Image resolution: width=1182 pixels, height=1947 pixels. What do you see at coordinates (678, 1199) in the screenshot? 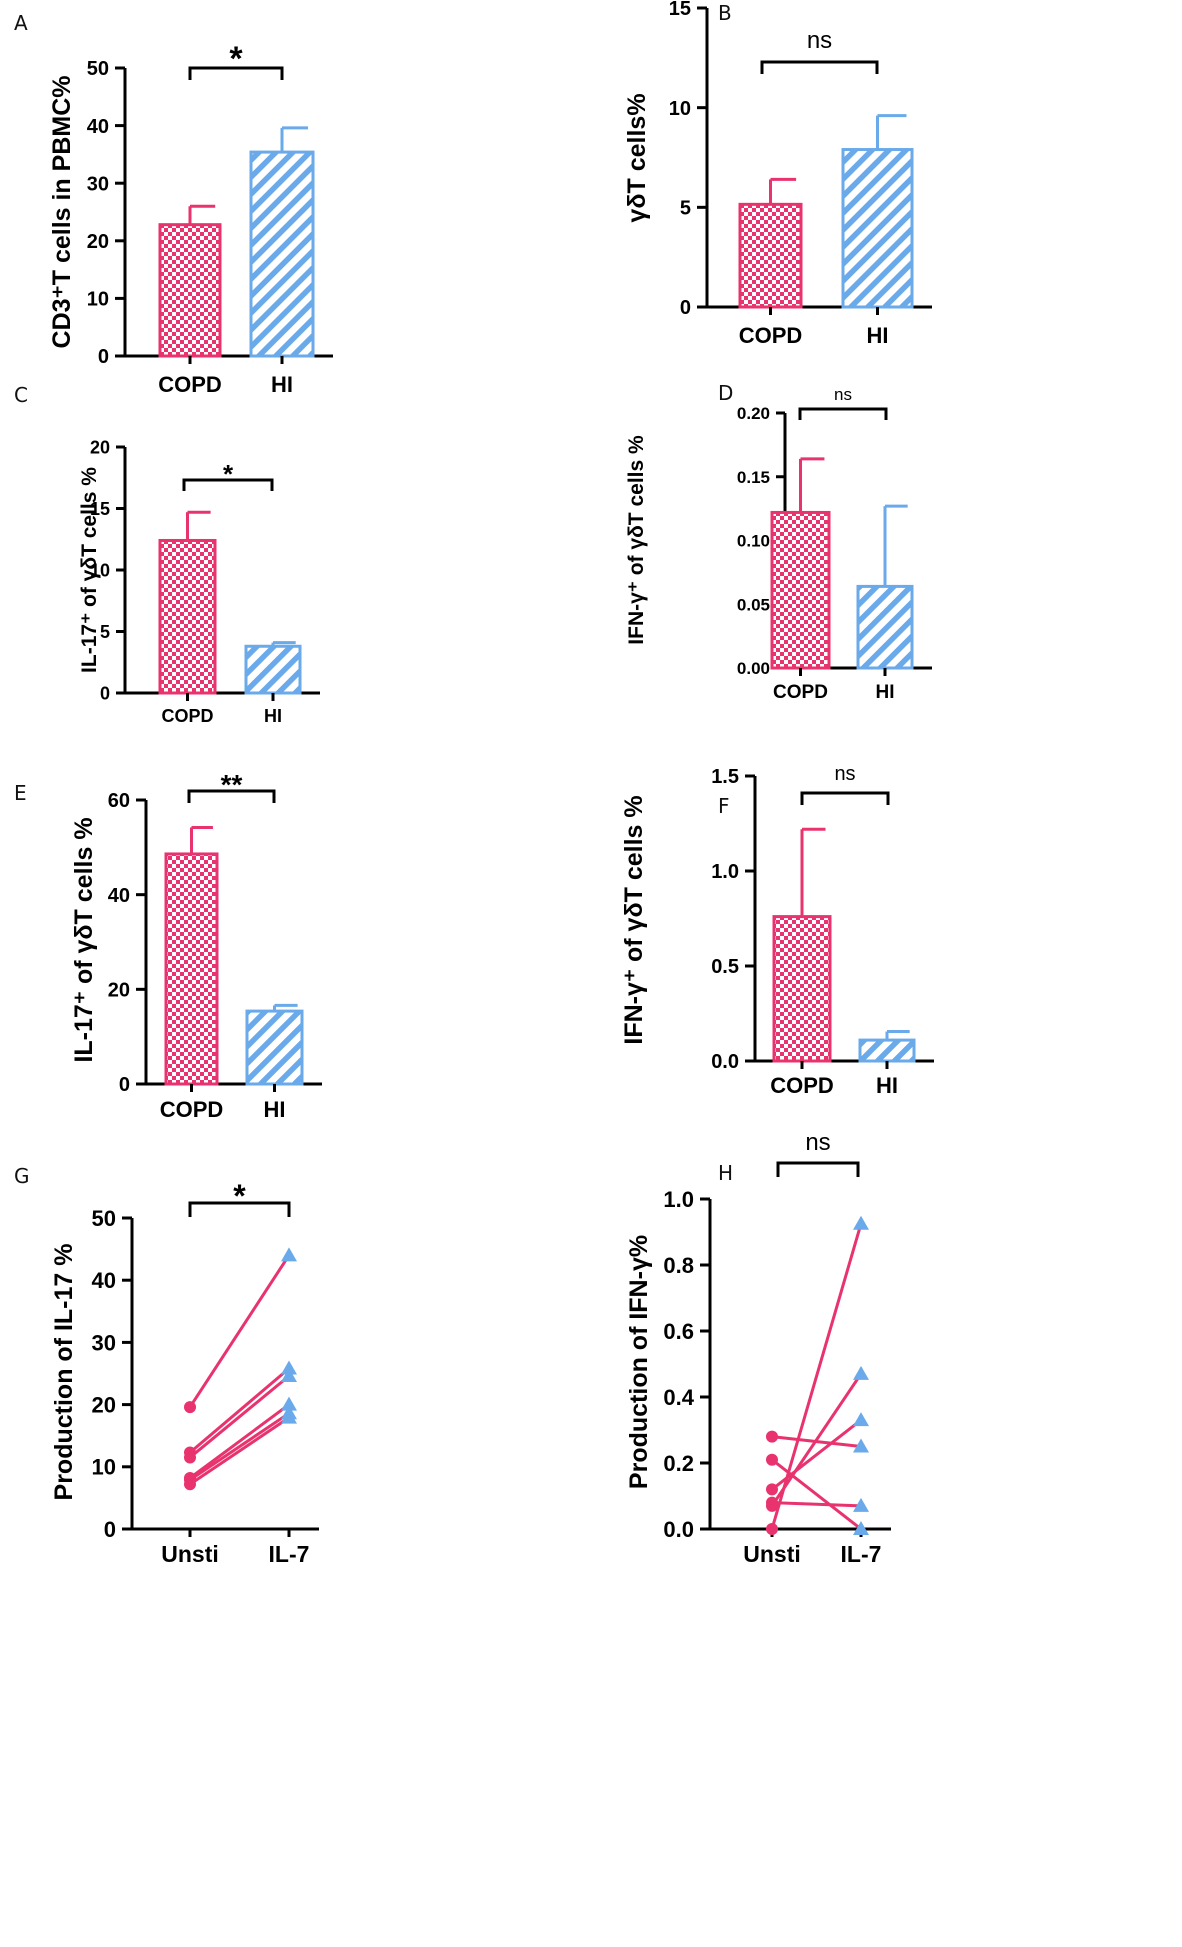
I see `y-tick-label: 1.0` at bounding box center [678, 1199].